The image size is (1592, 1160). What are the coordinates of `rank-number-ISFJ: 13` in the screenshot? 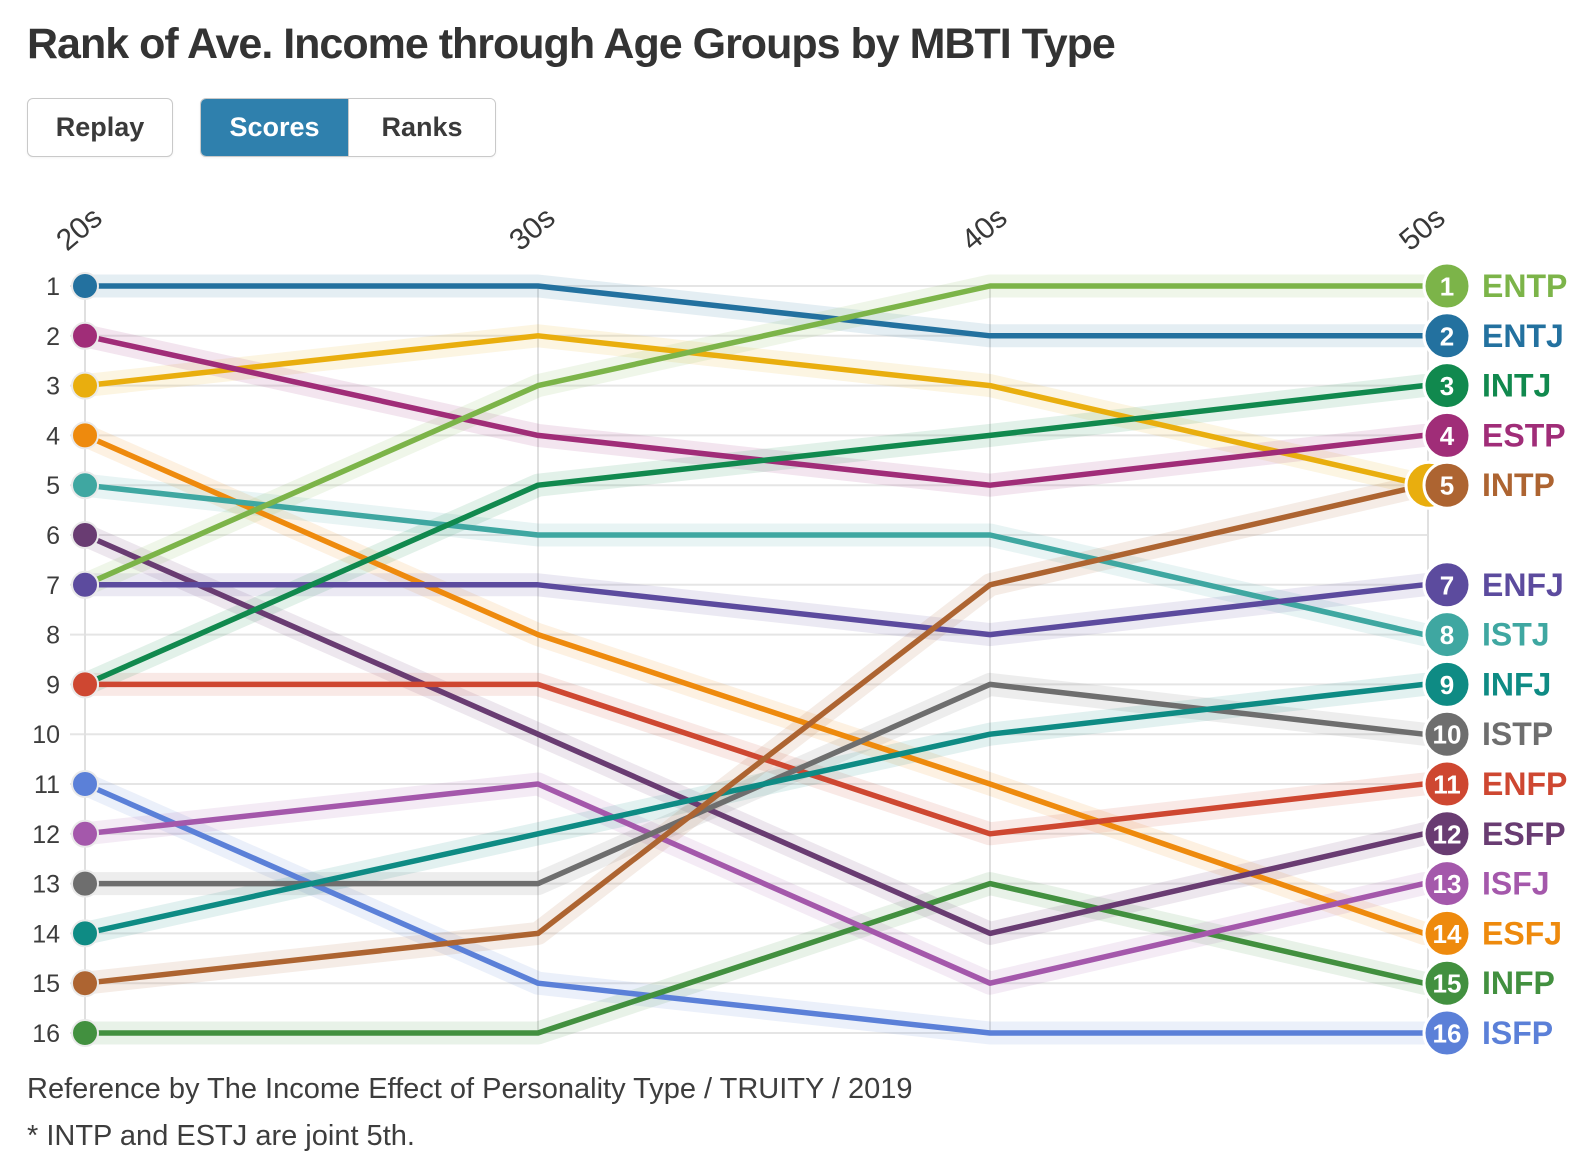 It's located at (1447, 884).